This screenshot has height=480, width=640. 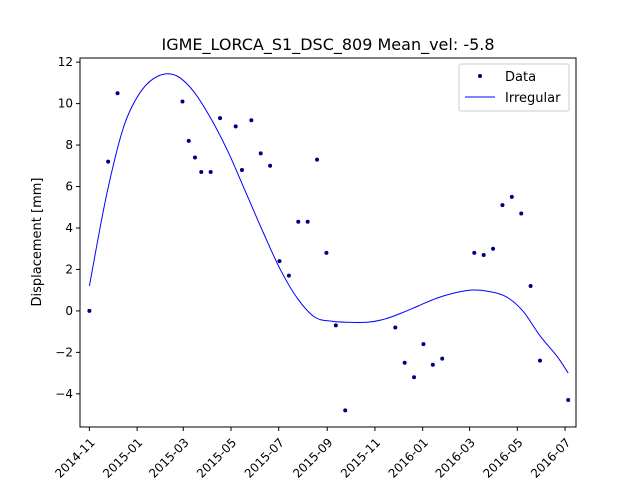 I want to click on x-tick-label: 2015-09, so click(x=312, y=457).